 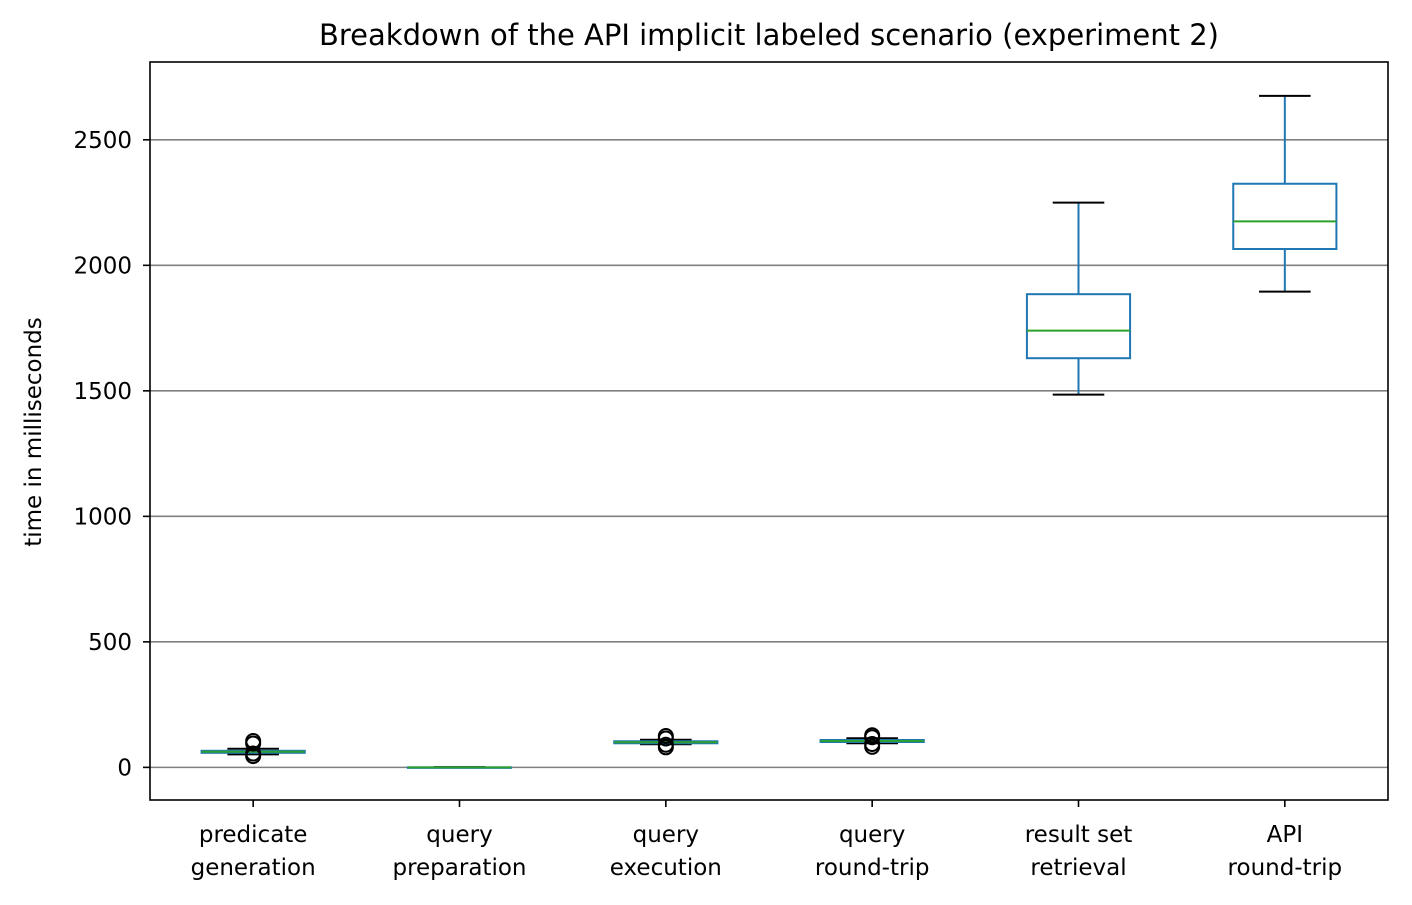 What do you see at coordinates (110, 643) in the screenshot?
I see `y-tick-label: 500` at bounding box center [110, 643].